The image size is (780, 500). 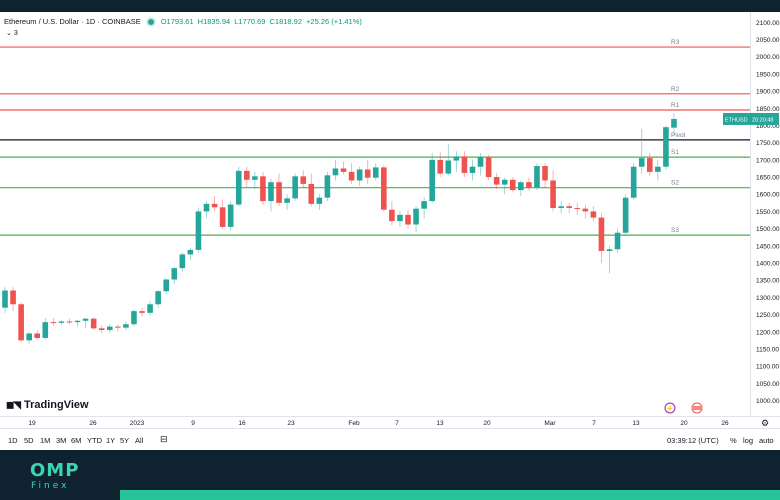 I want to click on last-price-tag, so click(x=751, y=118).